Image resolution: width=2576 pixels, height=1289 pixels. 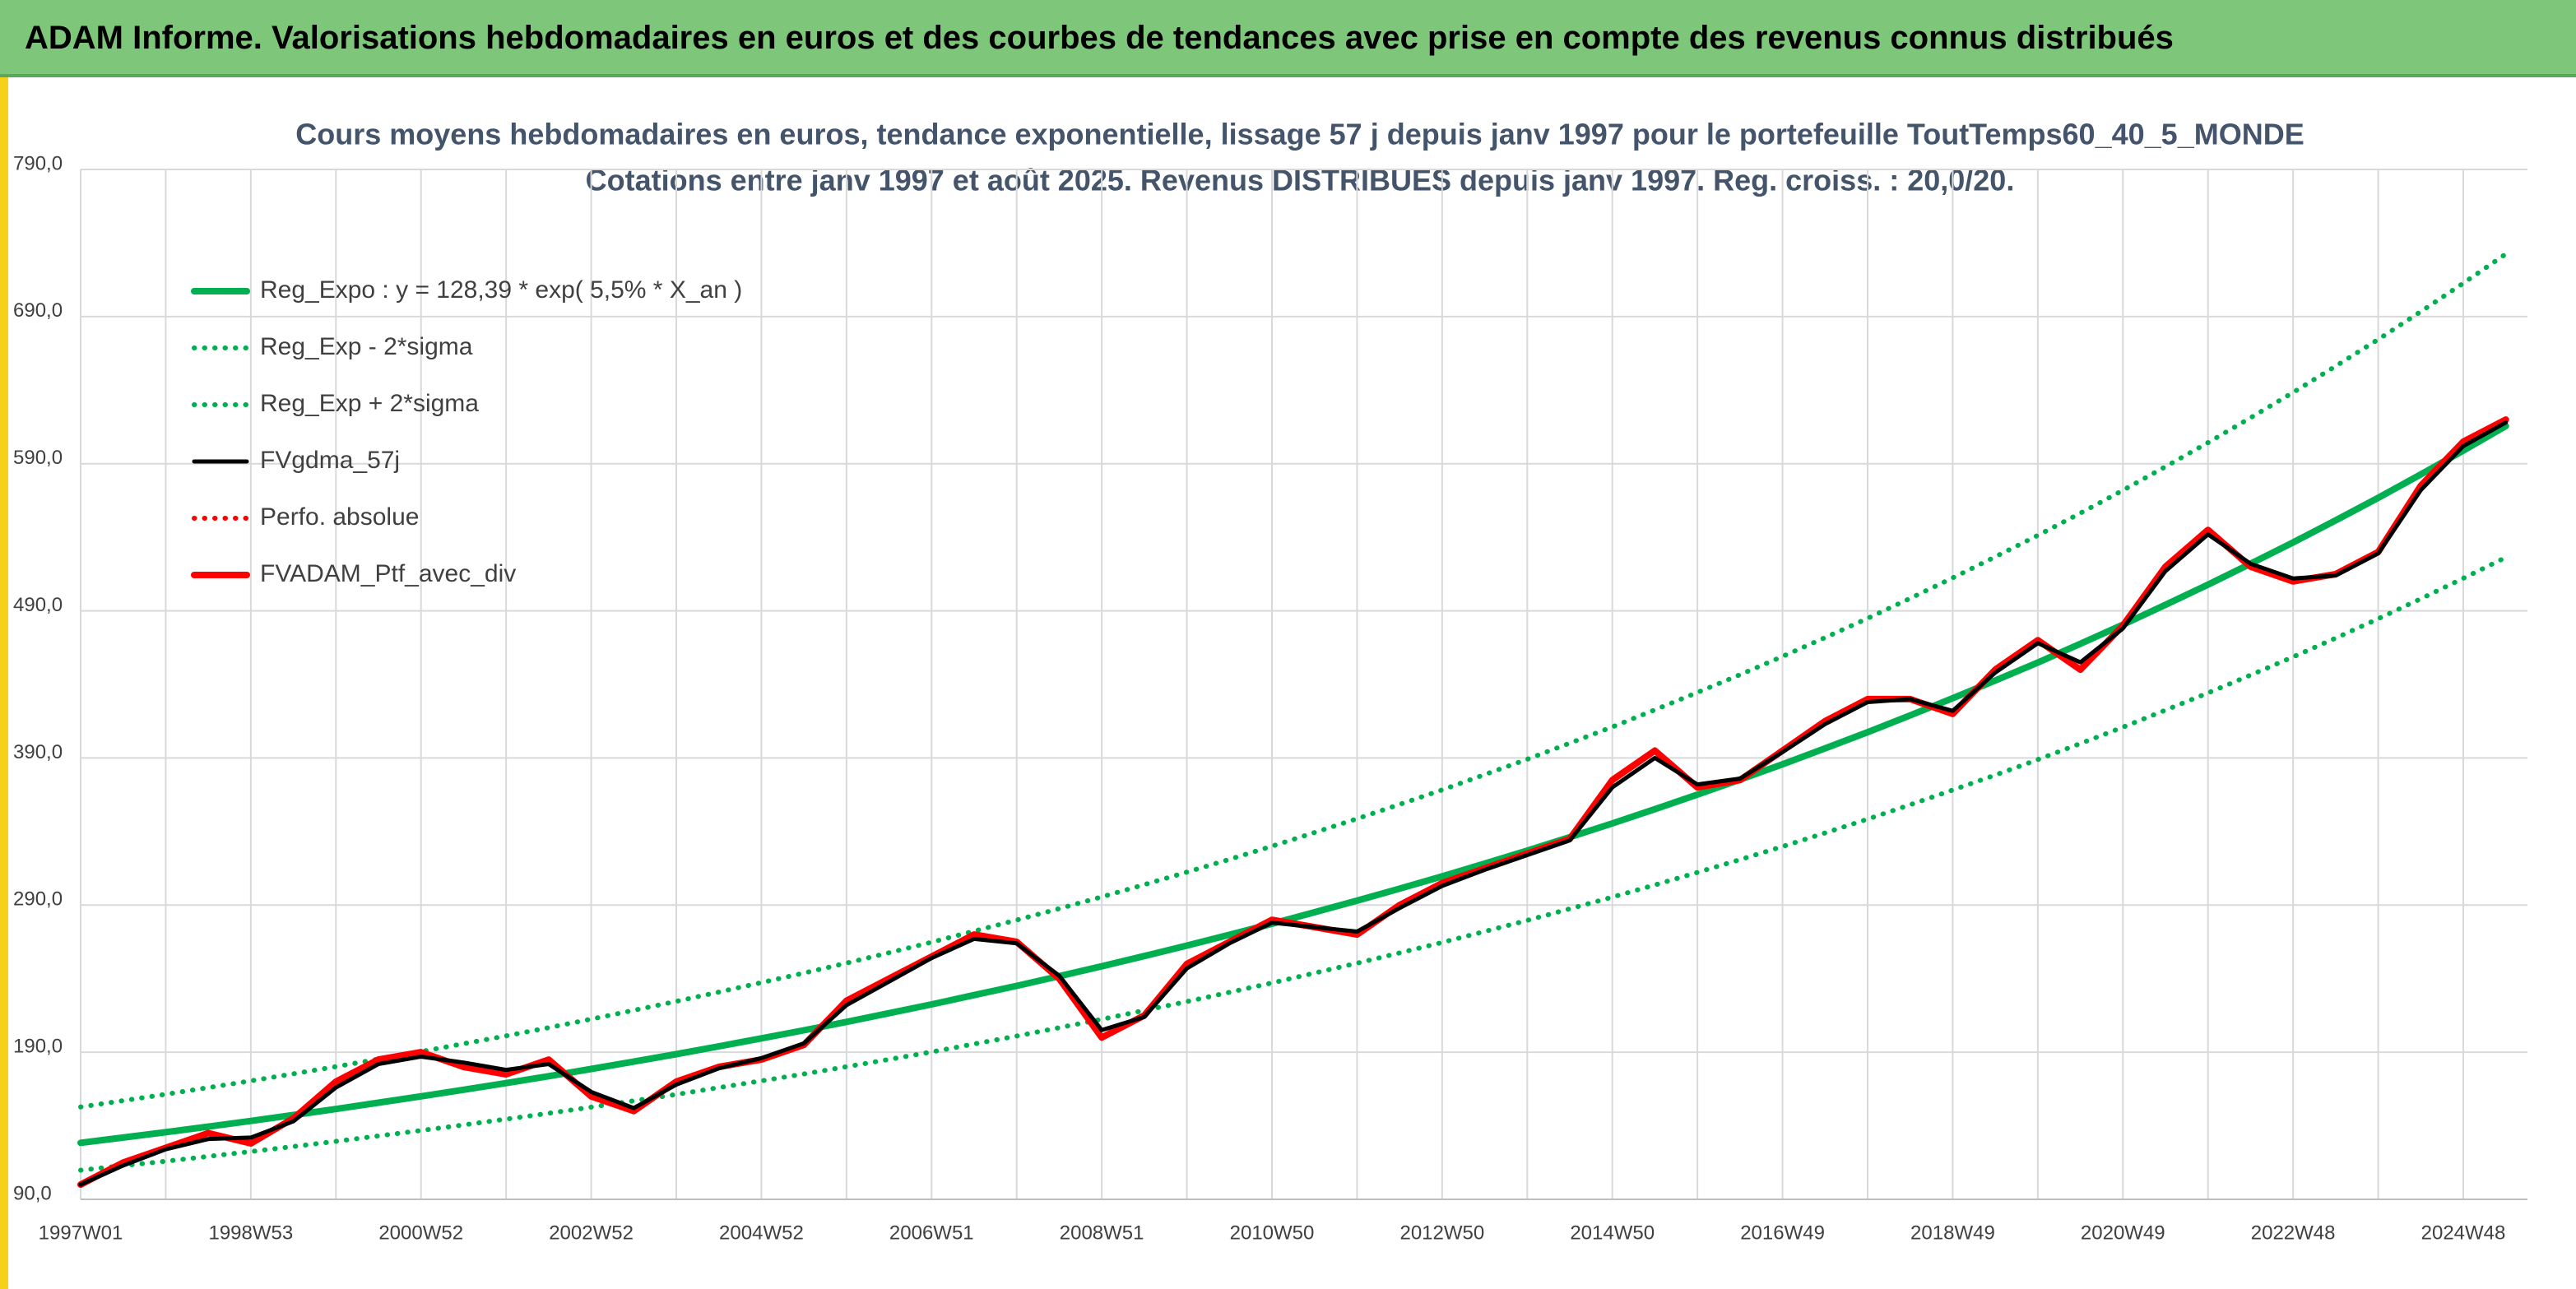 I want to click on x-tick-label: 2000W52, so click(x=420, y=1233).